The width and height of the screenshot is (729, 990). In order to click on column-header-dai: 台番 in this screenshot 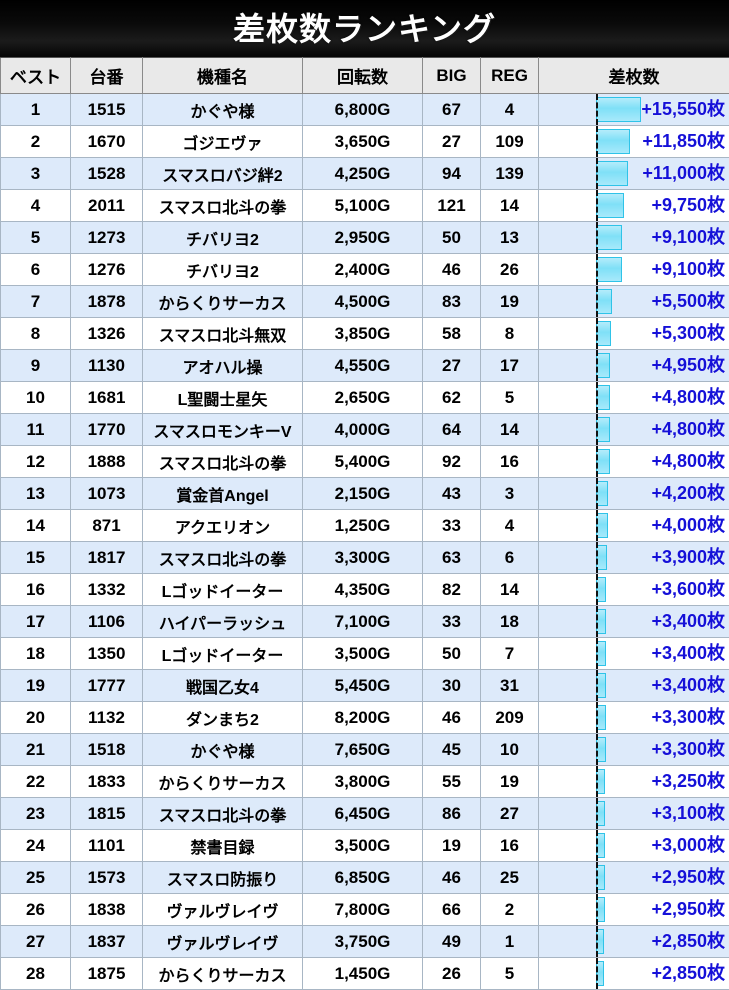, I will do `click(106, 75)`.